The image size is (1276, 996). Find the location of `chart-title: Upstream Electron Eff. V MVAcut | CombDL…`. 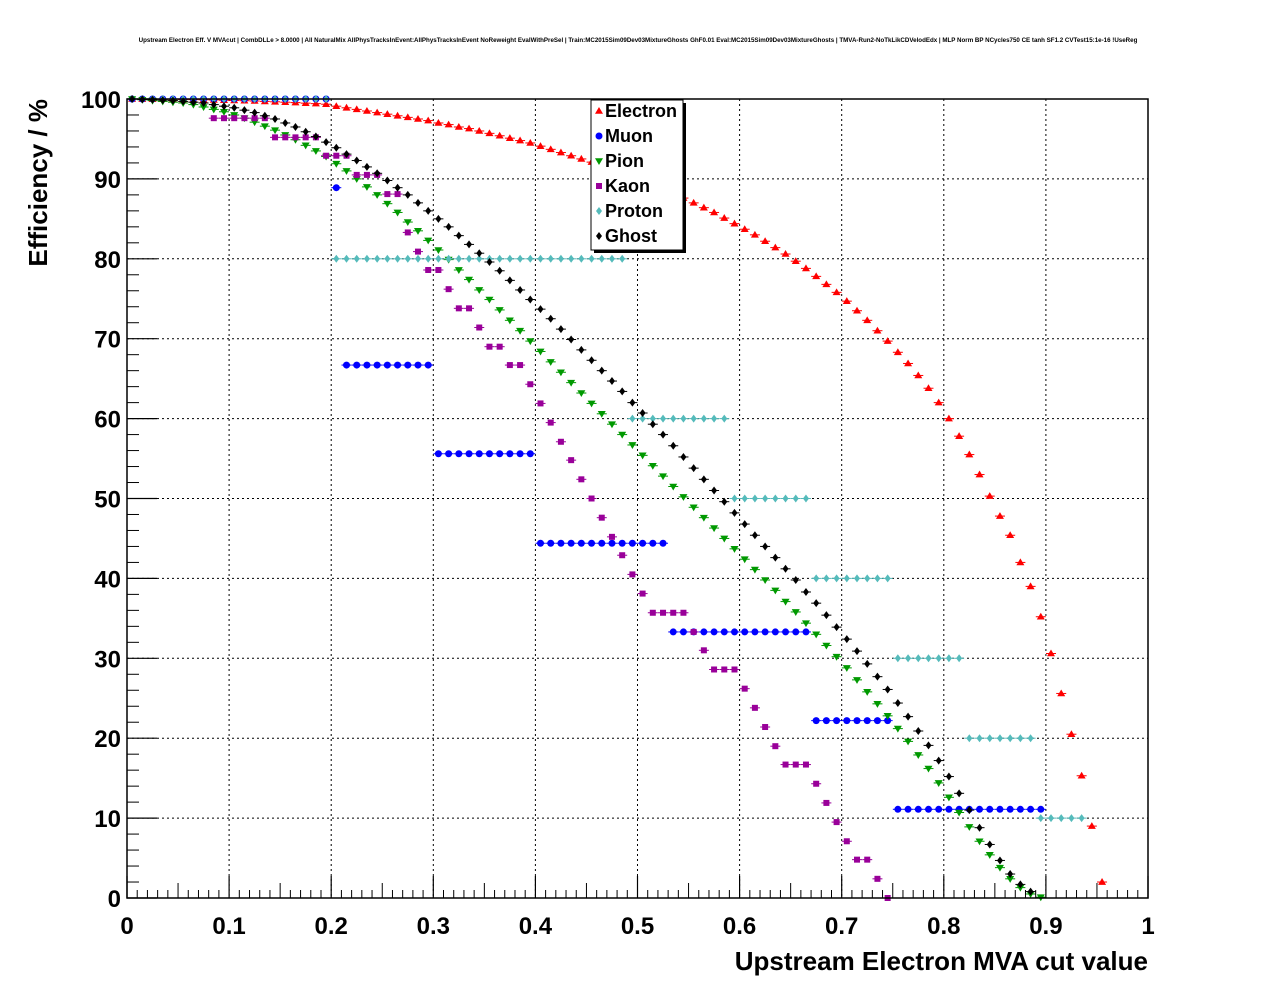

chart-title: Upstream Electron Eff. V MVAcut | CombDL… is located at coordinates (638, 40).